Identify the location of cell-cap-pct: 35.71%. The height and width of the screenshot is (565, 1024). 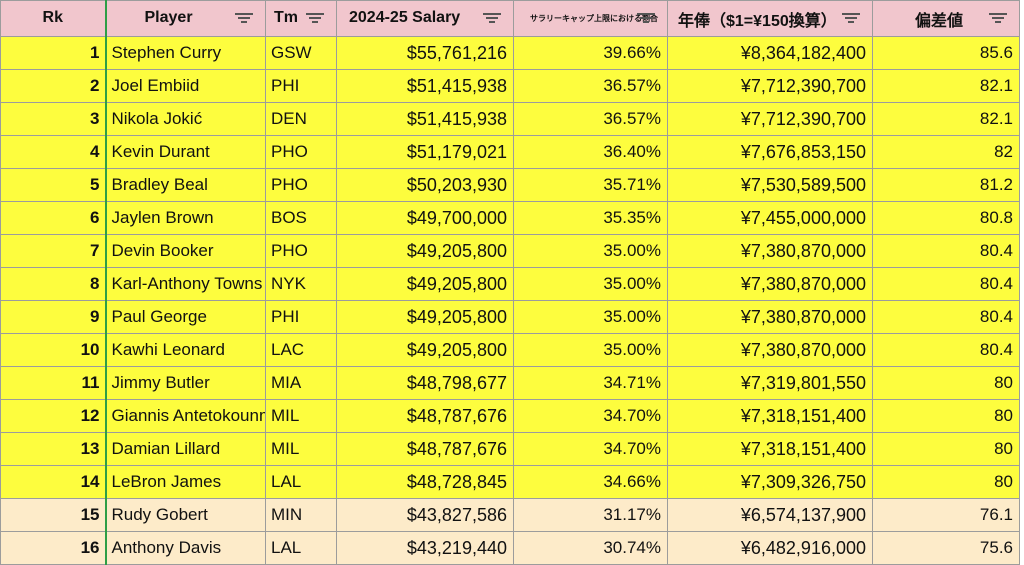
(590, 185).